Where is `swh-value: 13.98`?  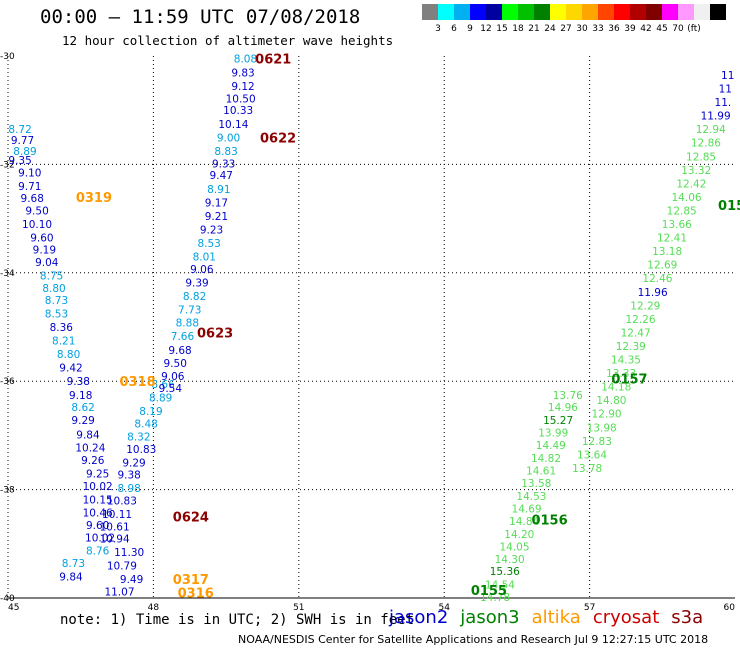
swh-value: 13.98 is located at coordinates (602, 428).